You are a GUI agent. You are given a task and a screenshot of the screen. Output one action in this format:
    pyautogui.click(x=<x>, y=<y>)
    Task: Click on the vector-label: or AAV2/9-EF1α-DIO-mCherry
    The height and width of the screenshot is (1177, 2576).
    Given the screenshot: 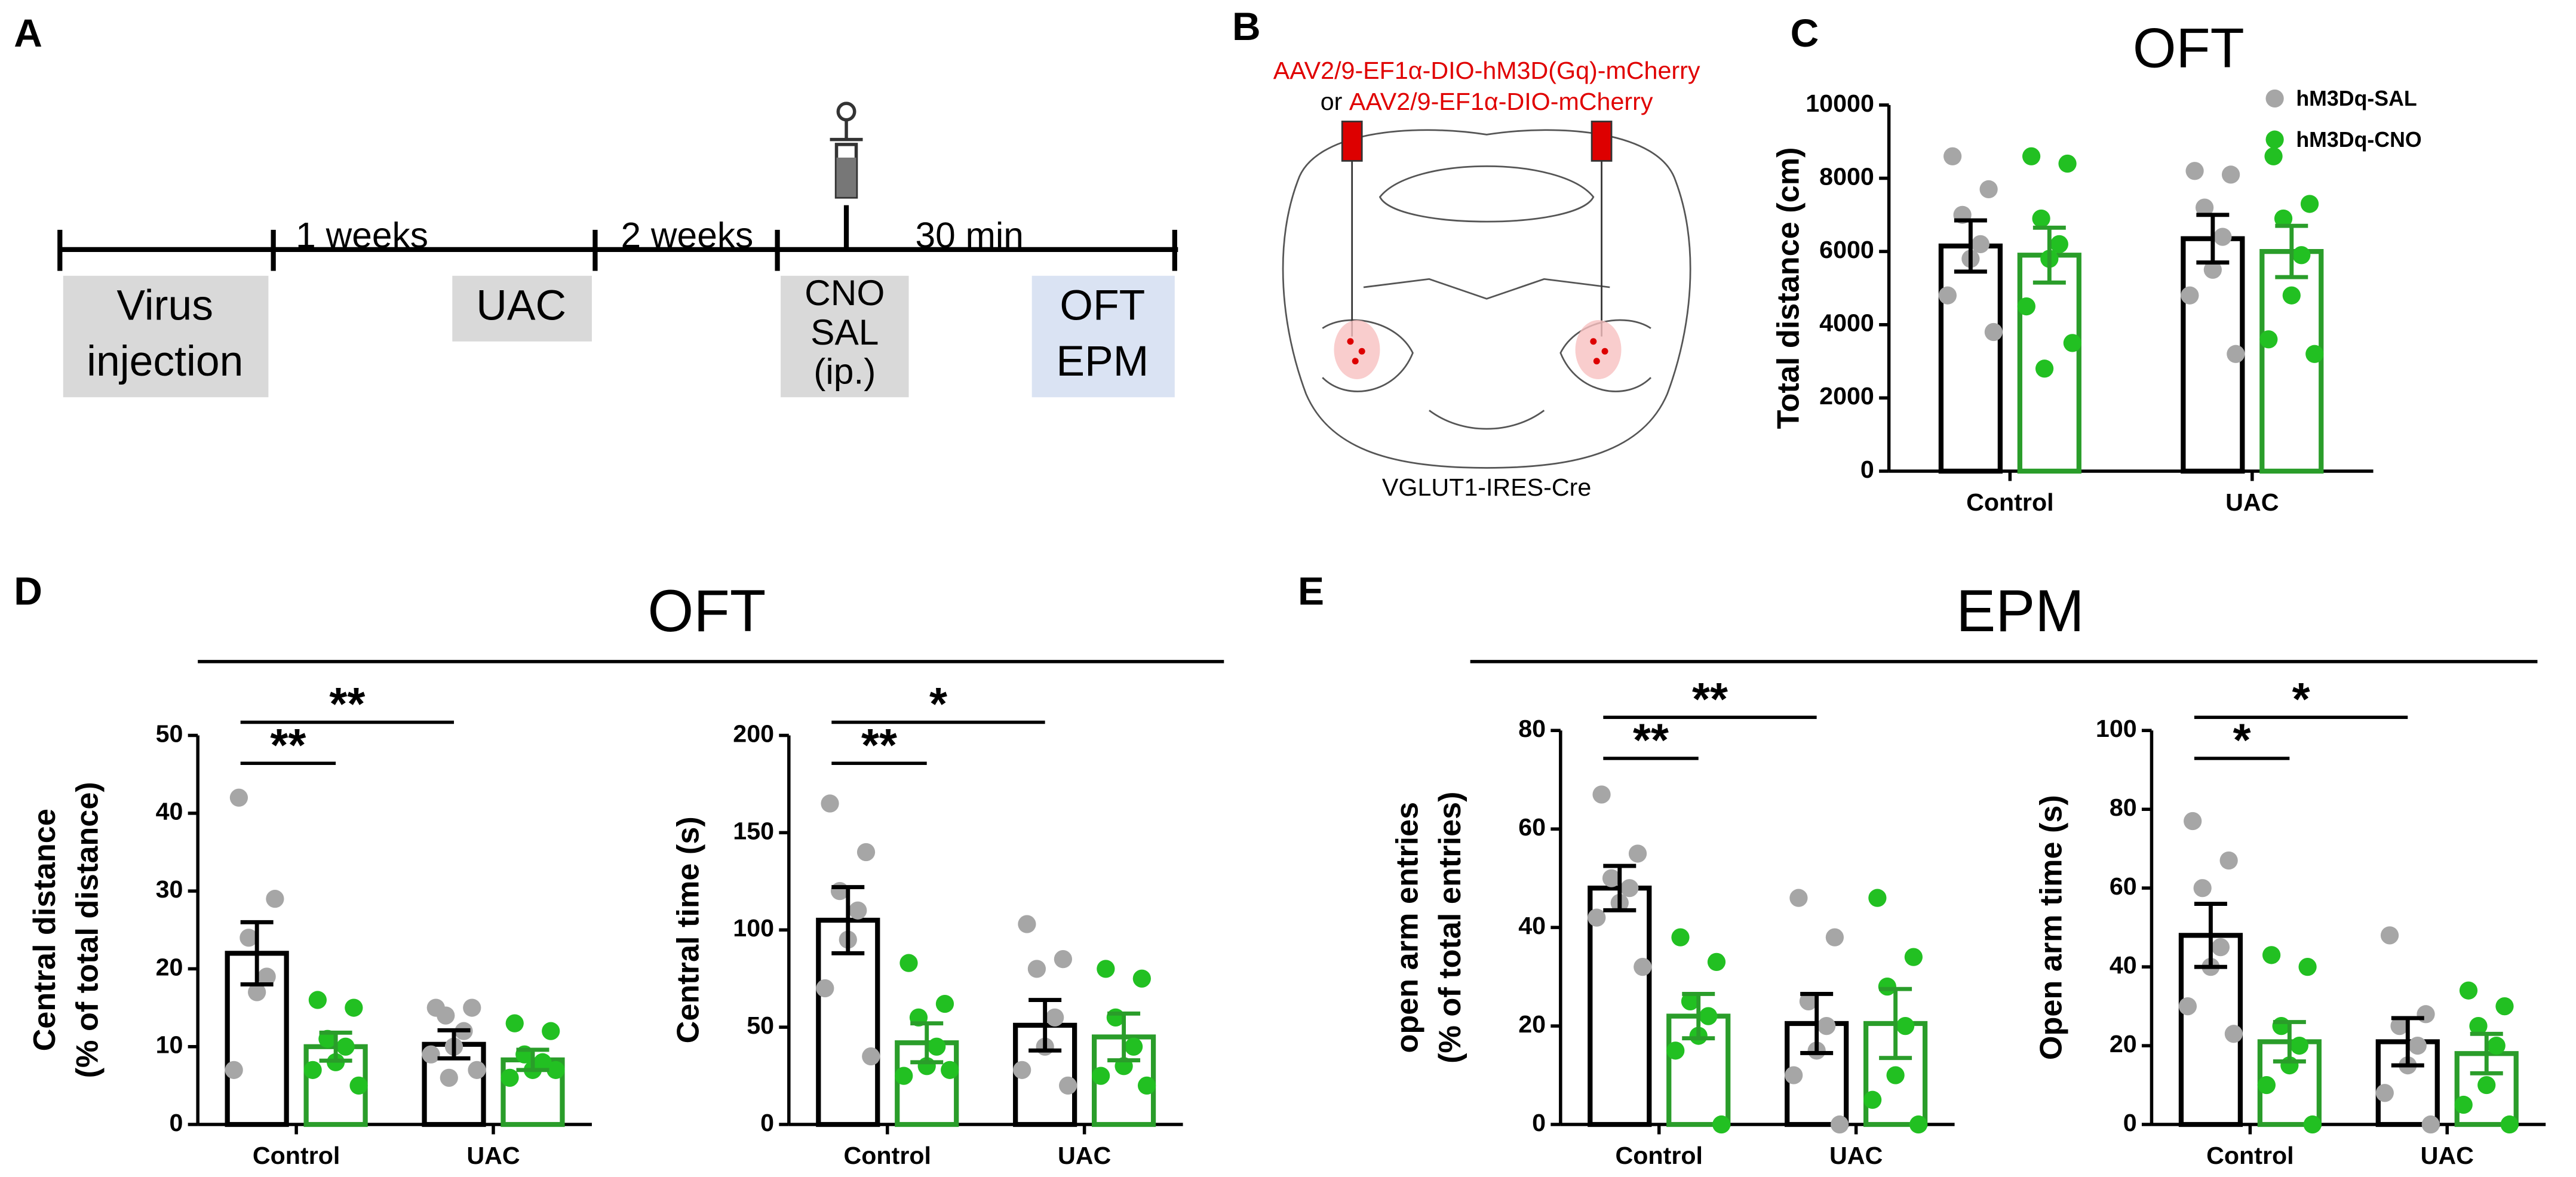 What is the action you would take?
    pyautogui.click(x=1487, y=101)
    